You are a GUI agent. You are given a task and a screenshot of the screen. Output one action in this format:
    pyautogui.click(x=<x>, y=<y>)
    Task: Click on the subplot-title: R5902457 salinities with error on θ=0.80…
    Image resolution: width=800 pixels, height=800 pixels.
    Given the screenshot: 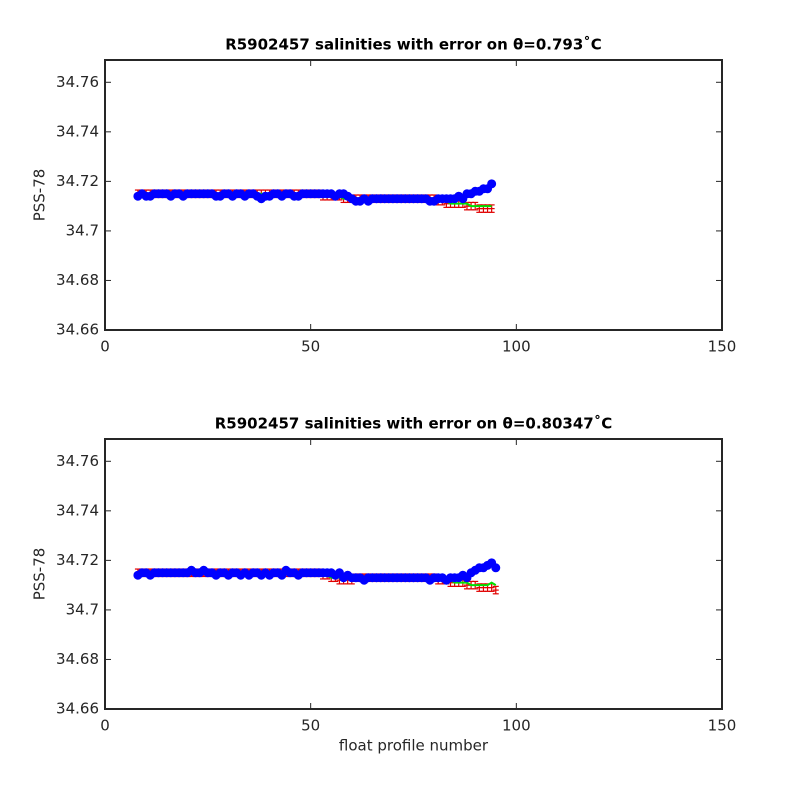 What is the action you would take?
    pyautogui.click(x=414, y=424)
    